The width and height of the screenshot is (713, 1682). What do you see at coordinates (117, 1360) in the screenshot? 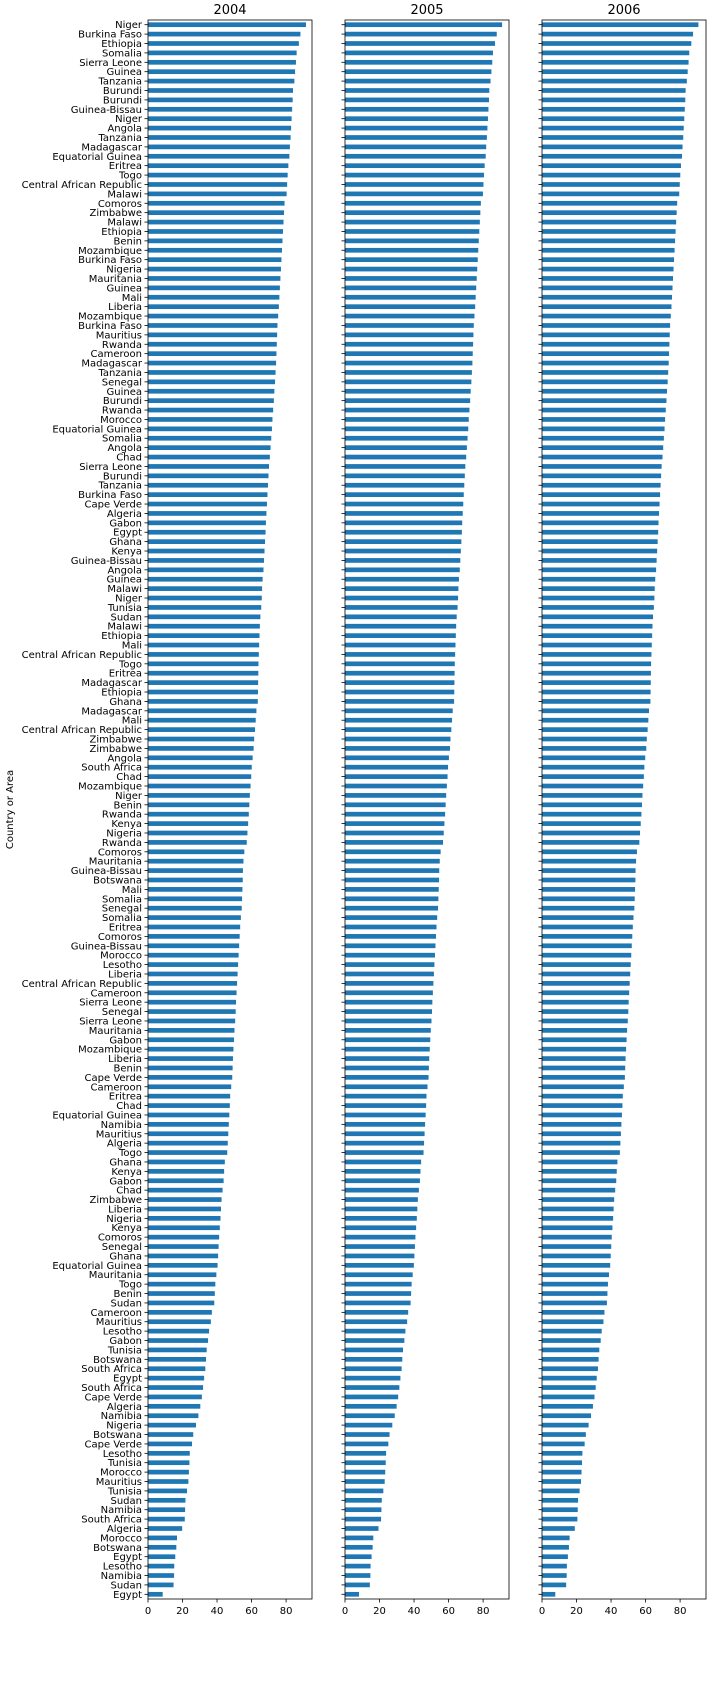
I see `y-tick-label: Botswana` at bounding box center [117, 1360].